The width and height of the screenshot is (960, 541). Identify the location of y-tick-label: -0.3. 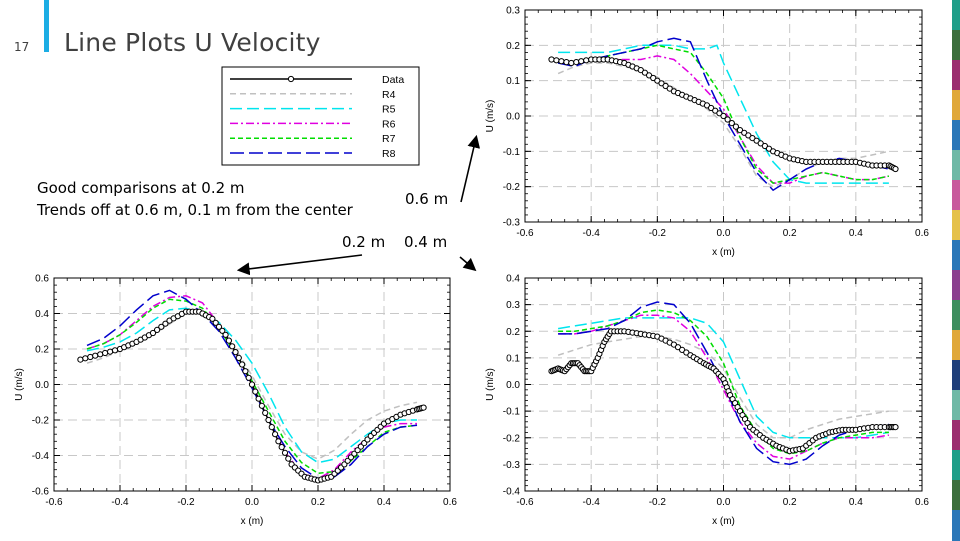
(512, 223).